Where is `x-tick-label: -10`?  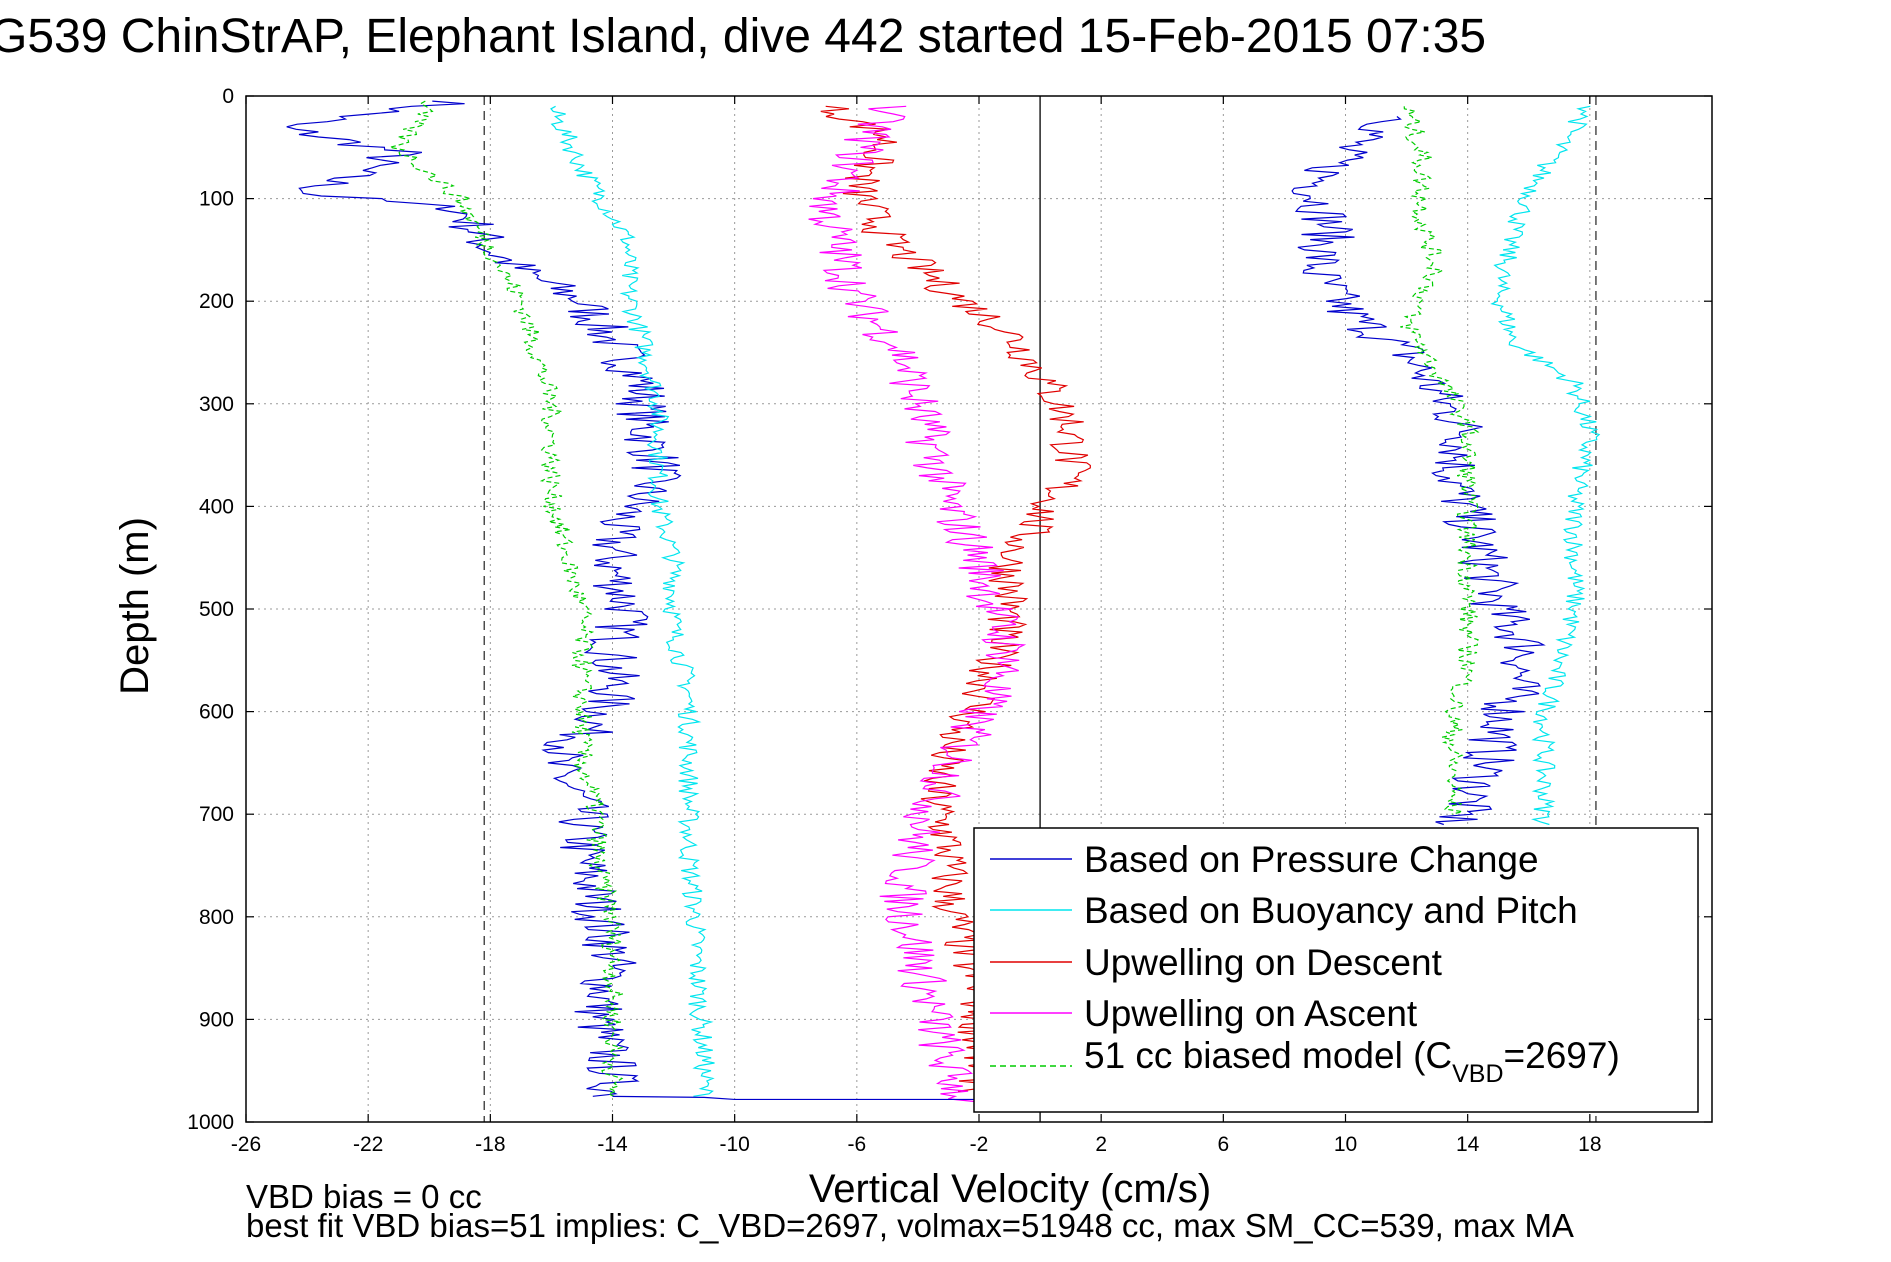 x-tick-label: -10 is located at coordinates (734, 1144).